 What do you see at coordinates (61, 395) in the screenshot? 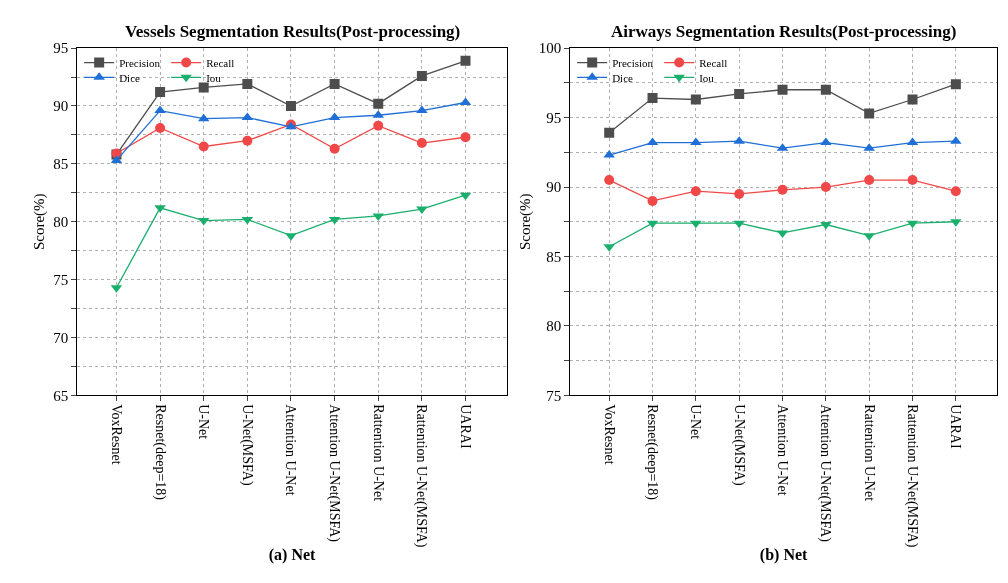
I see `y-tick-label: 65` at bounding box center [61, 395].